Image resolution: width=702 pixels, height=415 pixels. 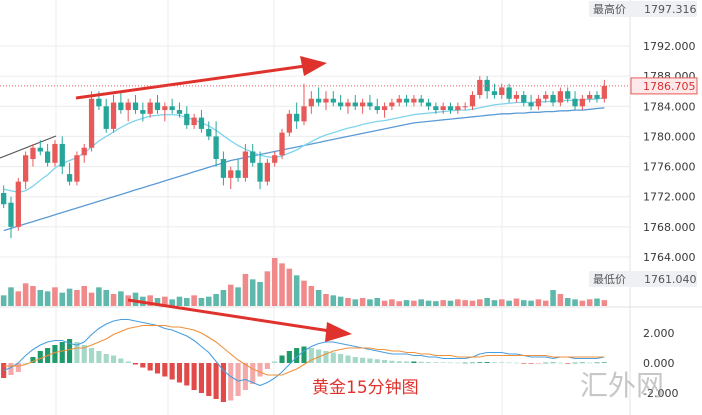 What do you see at coordinates (669, 167) in the screenshot?
I see `price-tick-label: 1776.000` at bounding box center [669, 167].